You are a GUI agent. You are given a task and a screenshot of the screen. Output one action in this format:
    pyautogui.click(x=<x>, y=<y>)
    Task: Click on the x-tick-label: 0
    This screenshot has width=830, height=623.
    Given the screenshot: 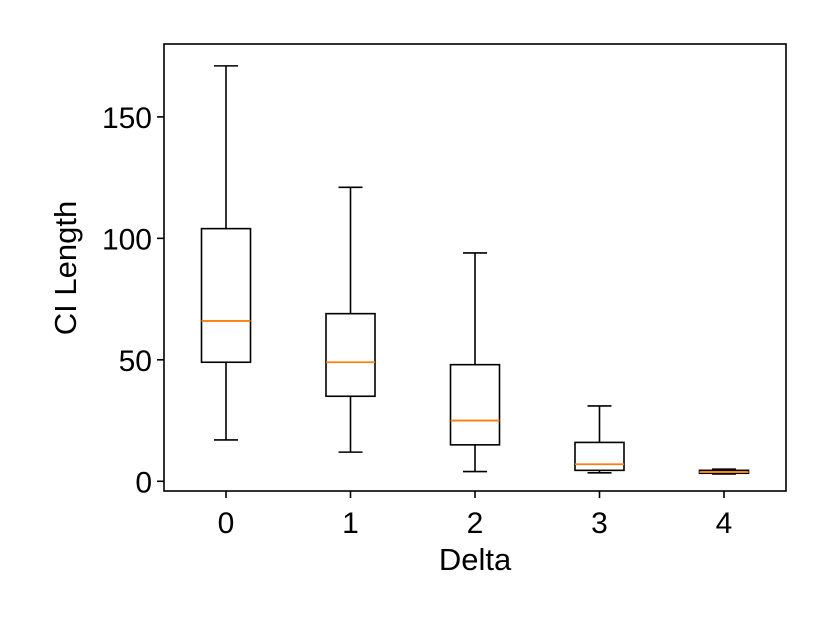 What is the action you would take?
    pyautogui.click(x=226, y=523)
    